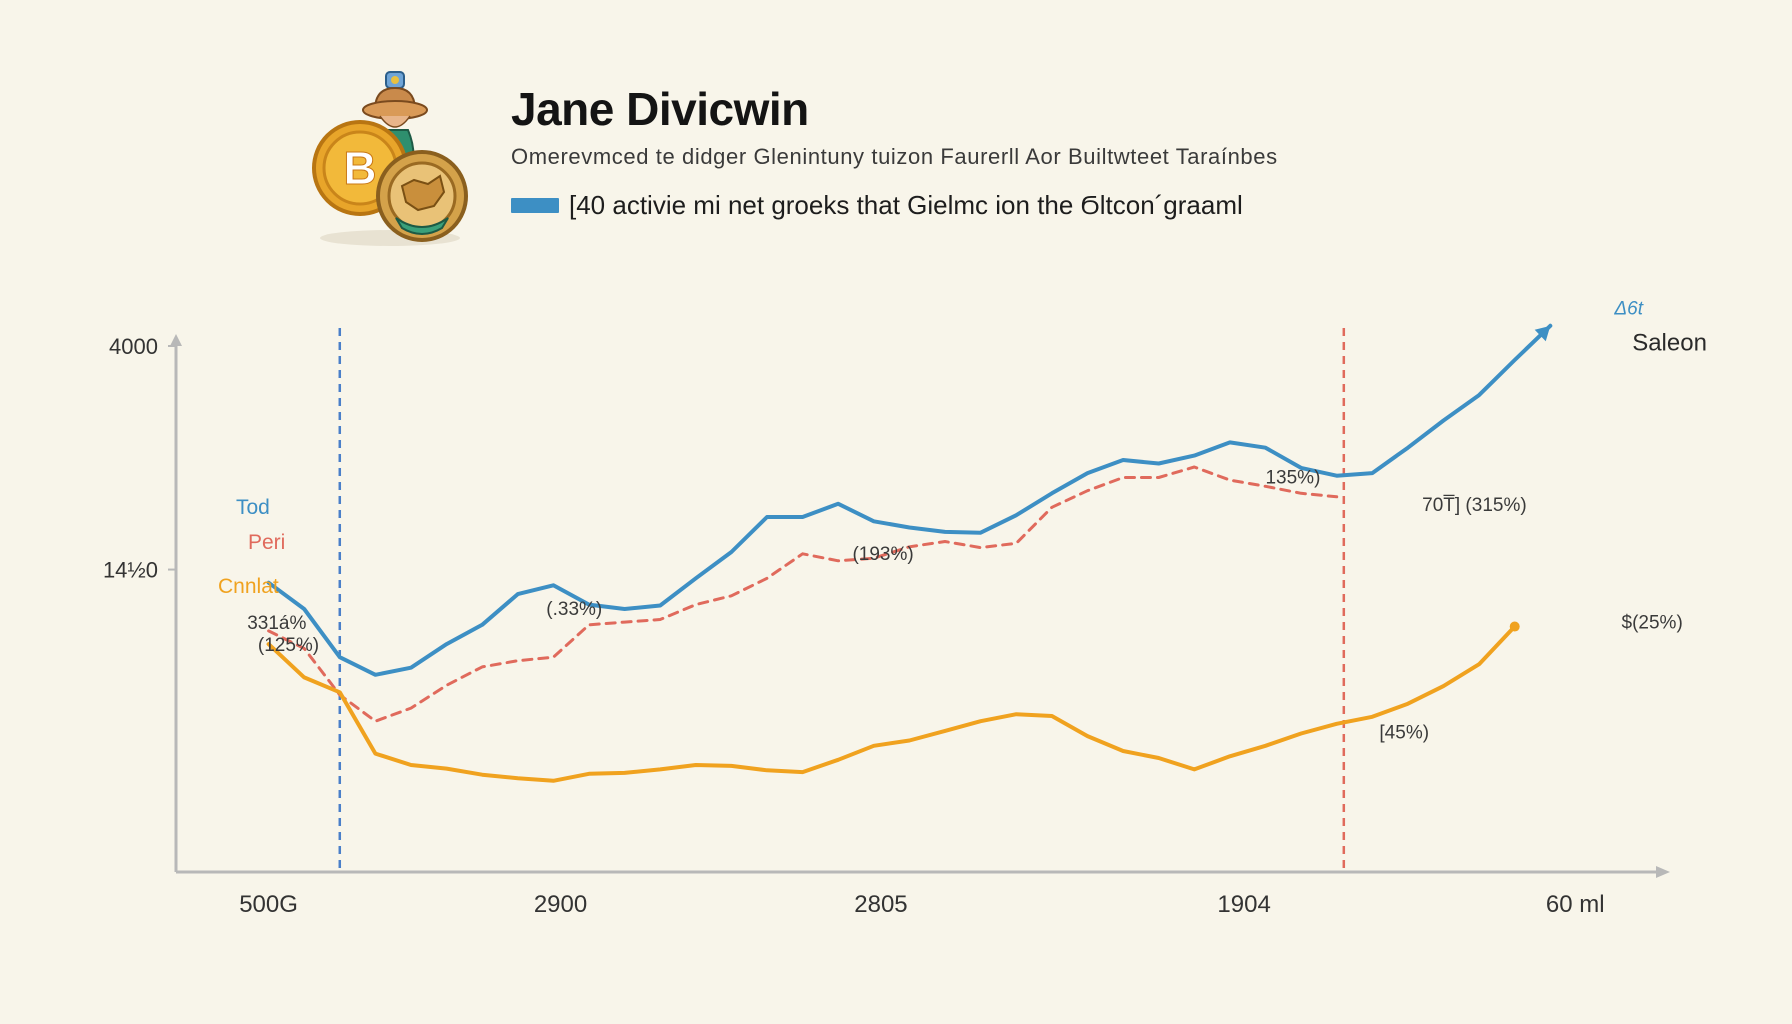 The height and width of the screenshot is (1024, 1792). Describe the element at coordinates (882, 554) in the screenshot. I see `annotation-3: (193%)` at that location.